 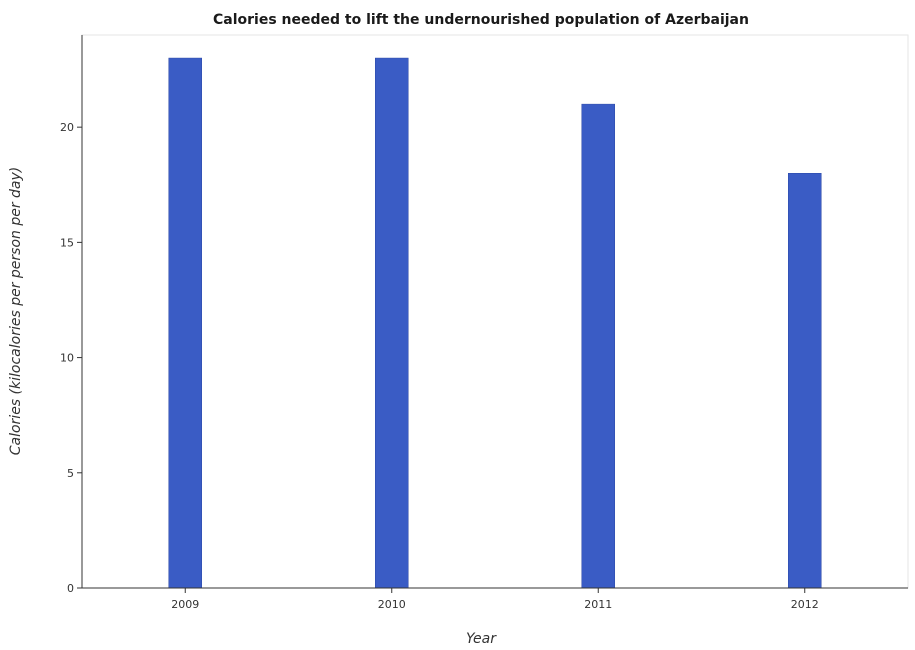 What do you see at coordinates (495, 599) in the screenshot?
I see `x-ticks-group: 2009 2010 2011 2012` at bounding box center [495, 599].